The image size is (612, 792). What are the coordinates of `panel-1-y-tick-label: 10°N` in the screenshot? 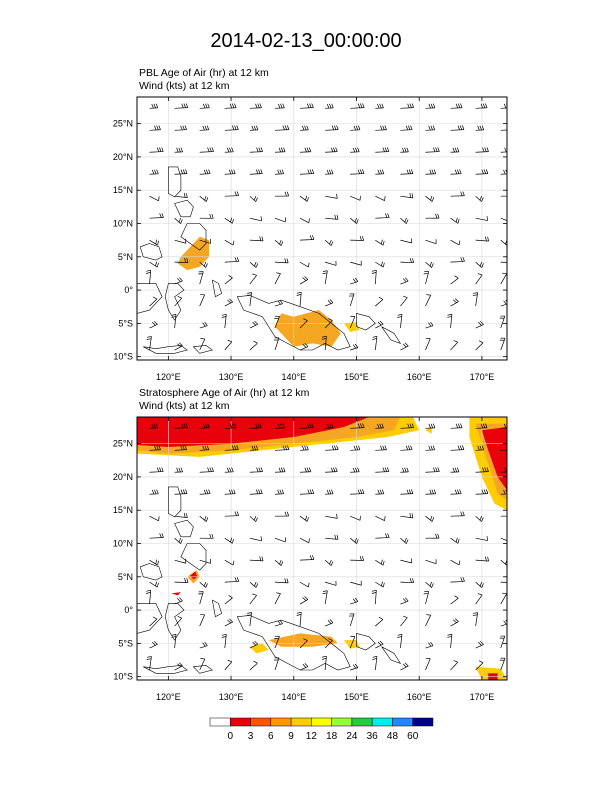 It's located at (123, 224).